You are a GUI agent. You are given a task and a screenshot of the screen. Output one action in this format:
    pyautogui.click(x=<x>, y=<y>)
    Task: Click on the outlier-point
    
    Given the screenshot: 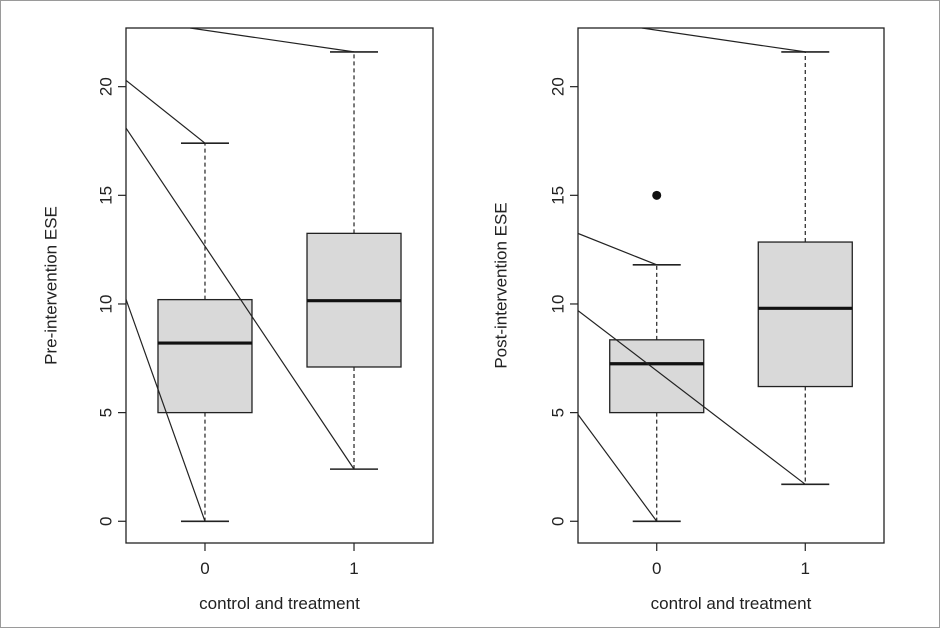 What is the action you would take?
    pyautogui.click(x=657, y=195)
    